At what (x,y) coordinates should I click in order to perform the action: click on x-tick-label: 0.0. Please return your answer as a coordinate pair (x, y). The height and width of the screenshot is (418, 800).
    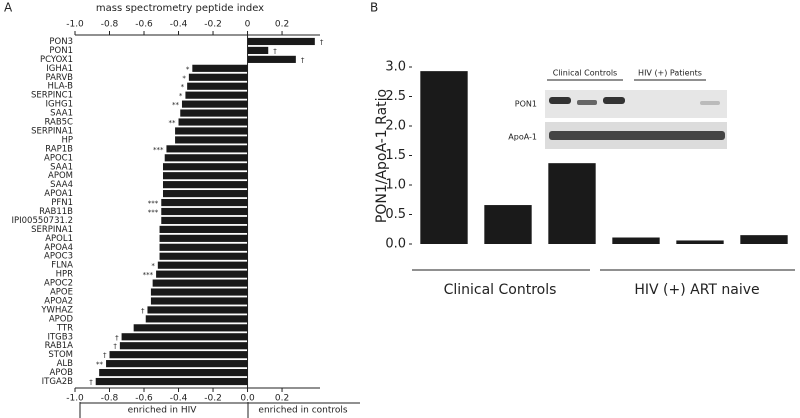
    Looking at the image, I should click on (247, 399).